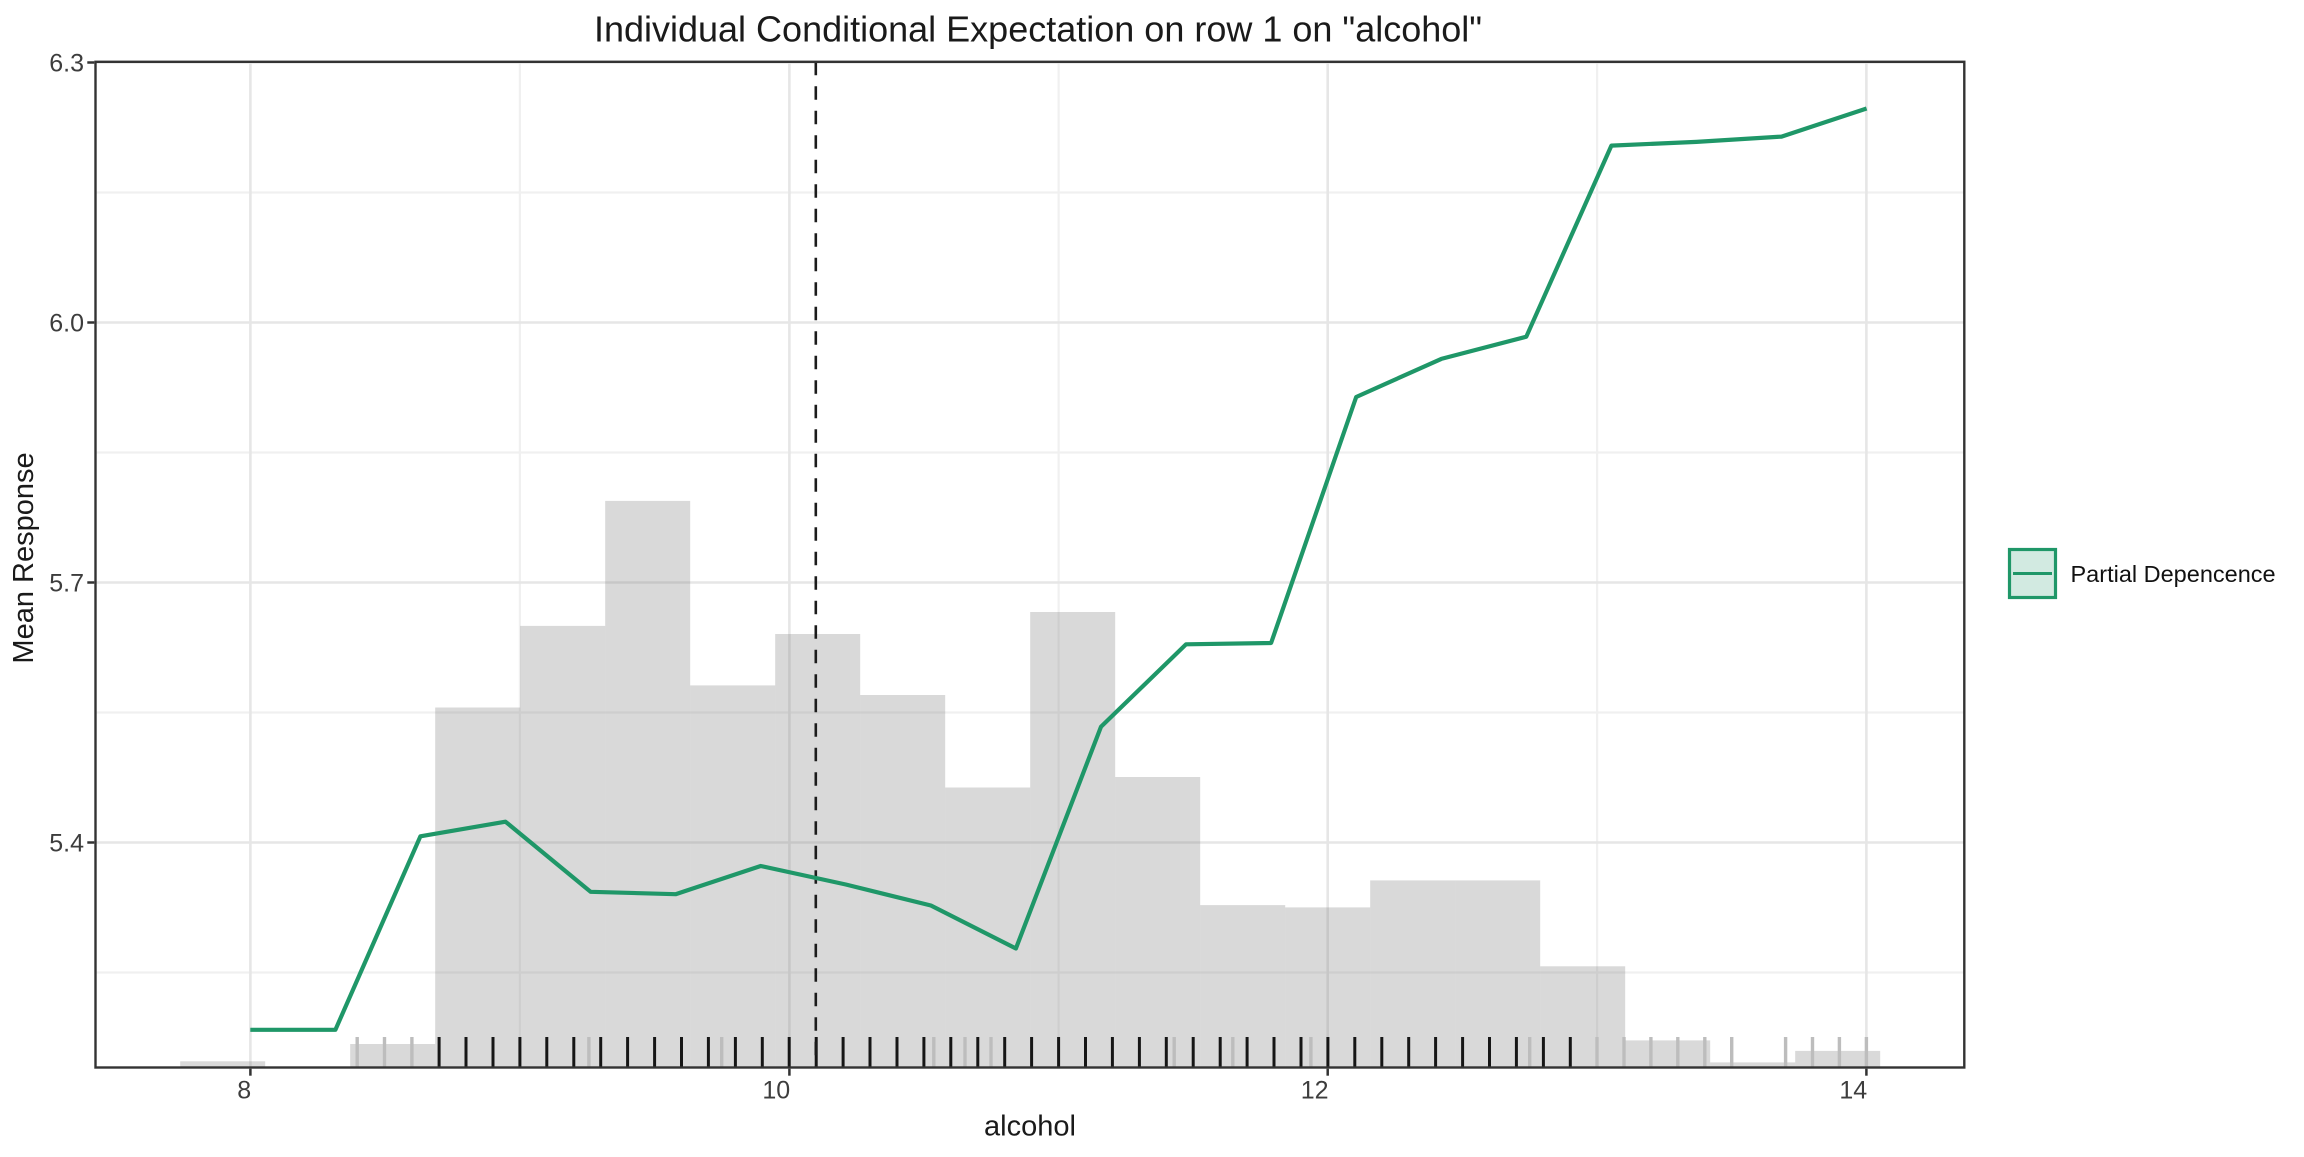 The height and width of the screenshot is (1157, 2304). I want to click on svg-text: Partial Depencence, so click(2173, 574).